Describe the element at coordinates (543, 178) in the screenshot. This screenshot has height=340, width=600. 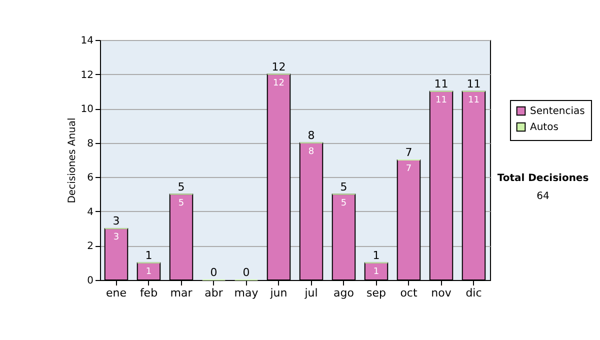
I see `text: Total Decisiones` at that location.